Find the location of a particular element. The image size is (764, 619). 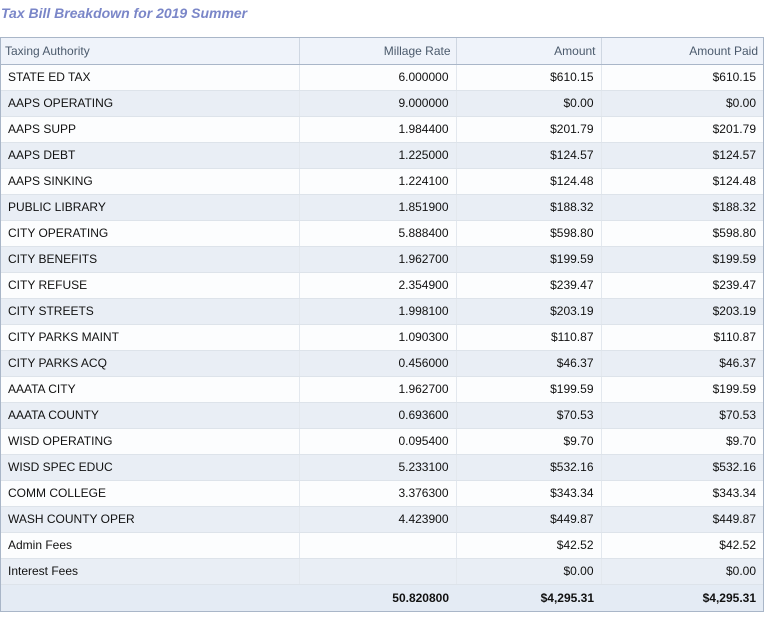

taxing-authority-cell: AAATA COUNTY is located at coordinates (150, 415).